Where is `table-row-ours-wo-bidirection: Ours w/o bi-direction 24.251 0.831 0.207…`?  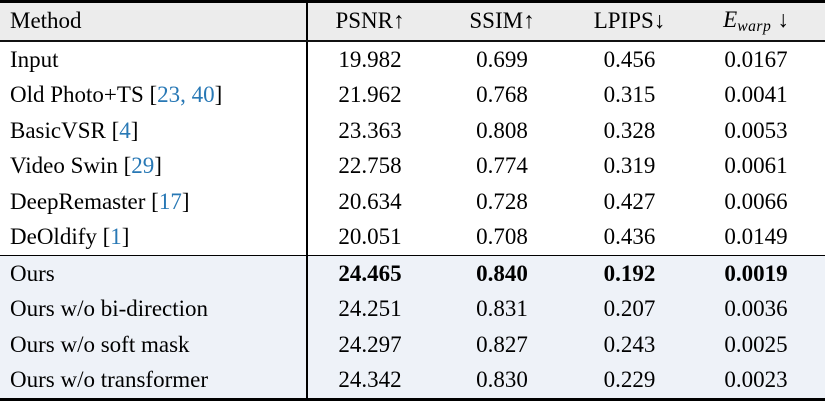
table-row-ours-wo-bidirection: Ours w/o bi-direction 24.251 0.831 0.207… is located at coordinates (412, 309).